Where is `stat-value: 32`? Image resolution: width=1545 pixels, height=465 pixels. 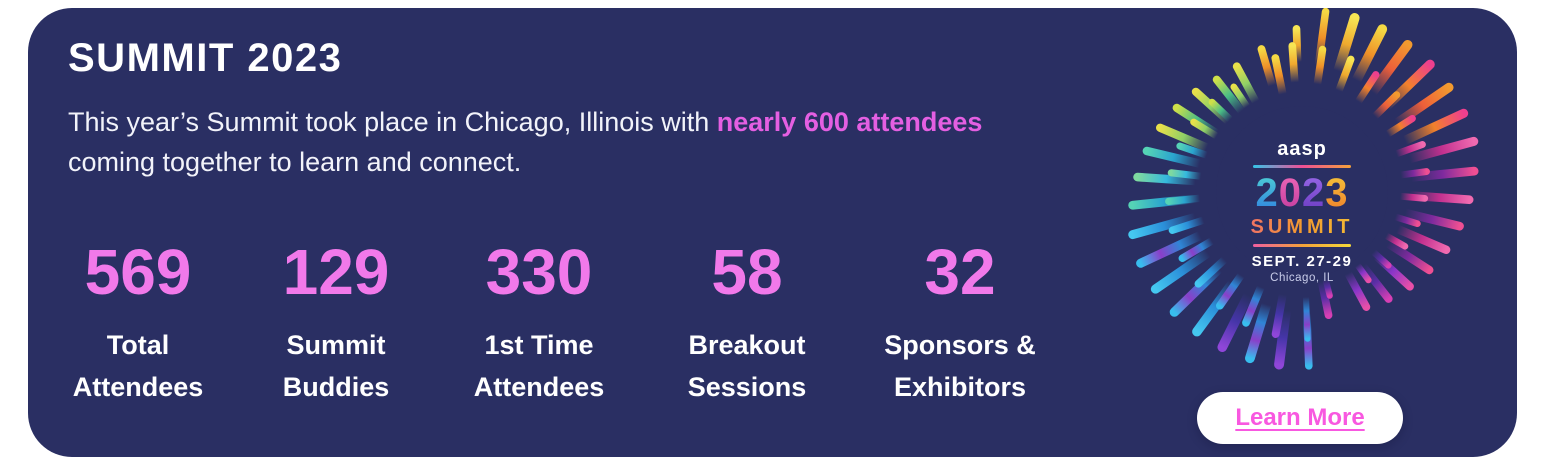
stat-value: 32 is located at coordinates (960, 272).